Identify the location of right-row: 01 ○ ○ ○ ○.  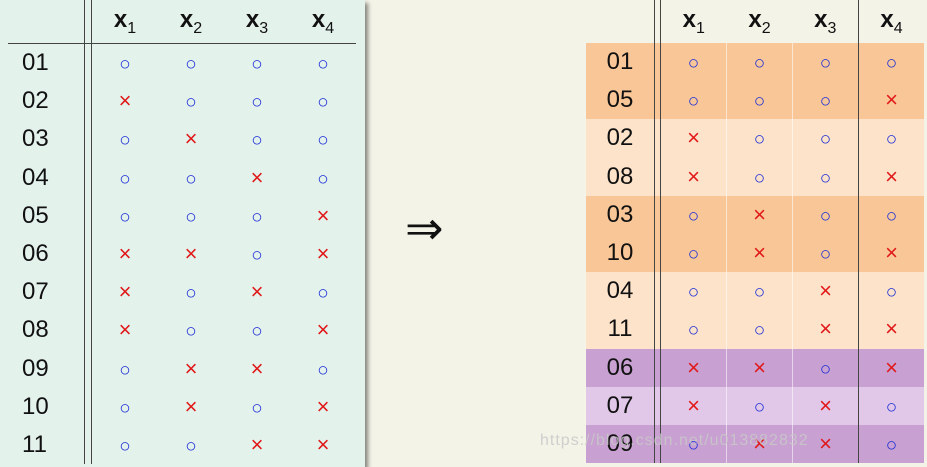
(755, 62).